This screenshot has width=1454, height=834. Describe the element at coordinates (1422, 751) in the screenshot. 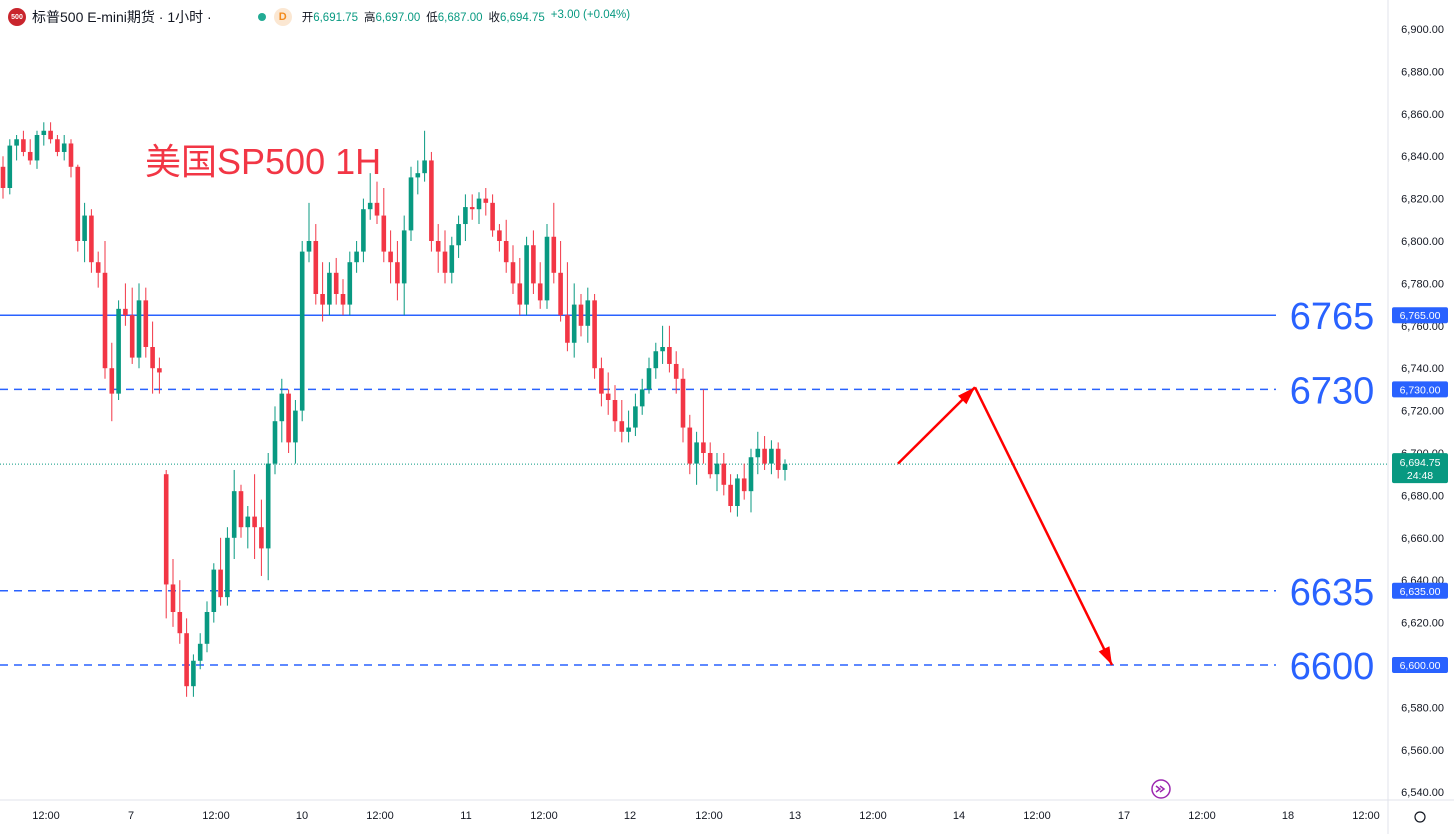

I see `y-tick-label: 6,560.00` at that location.